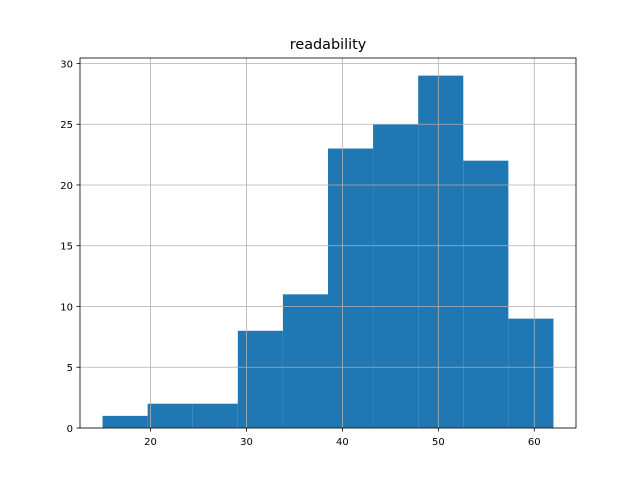  Describe the element at coordinates (66, 247) in the screenshot. I see `y-tick-label: 15` at that location.